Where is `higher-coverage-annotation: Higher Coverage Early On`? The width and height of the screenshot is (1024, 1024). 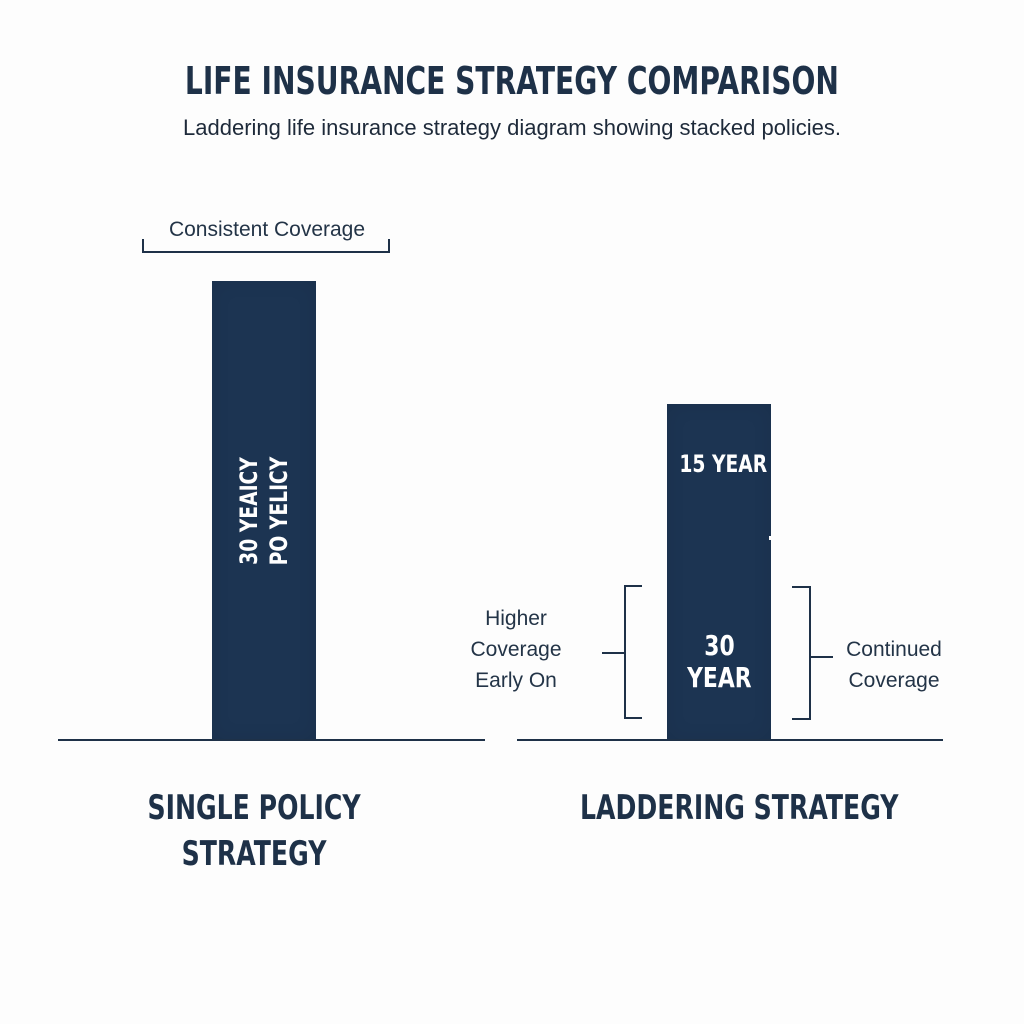 higher-coverage-annotation: Higher Coverage Early On is located at coordinates (516, 649).